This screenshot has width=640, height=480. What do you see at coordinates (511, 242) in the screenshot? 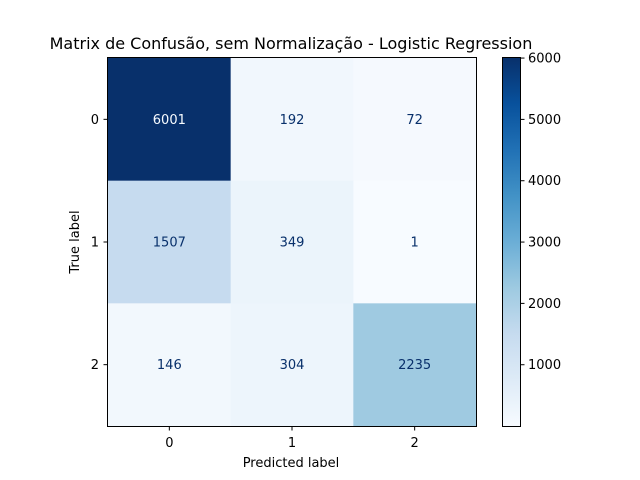
I see `colorbar` at bounding box center [511, 242].